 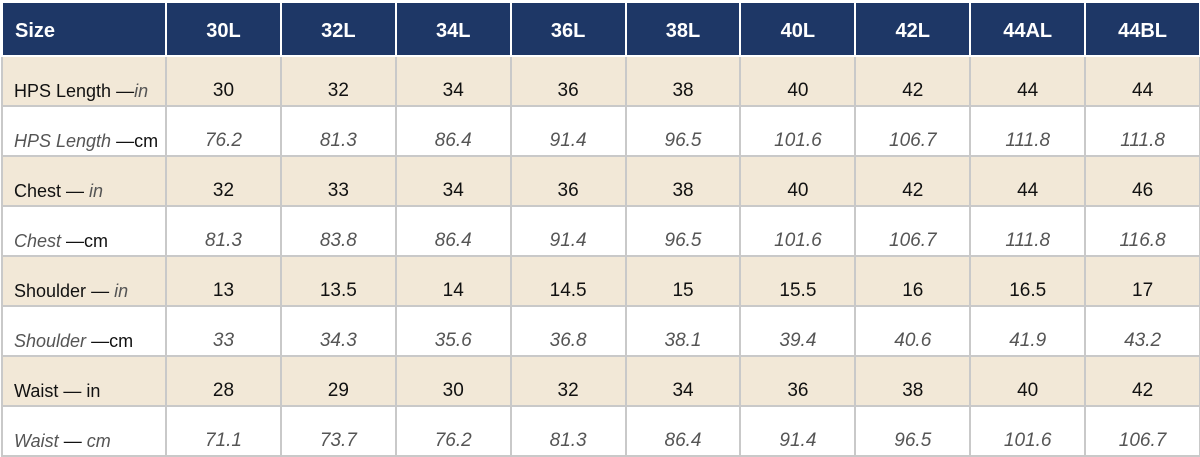 What do you see at coordinates (223, 381) in the screenshot?
I see `table-cell: 28` at bounding box center [223, 381].